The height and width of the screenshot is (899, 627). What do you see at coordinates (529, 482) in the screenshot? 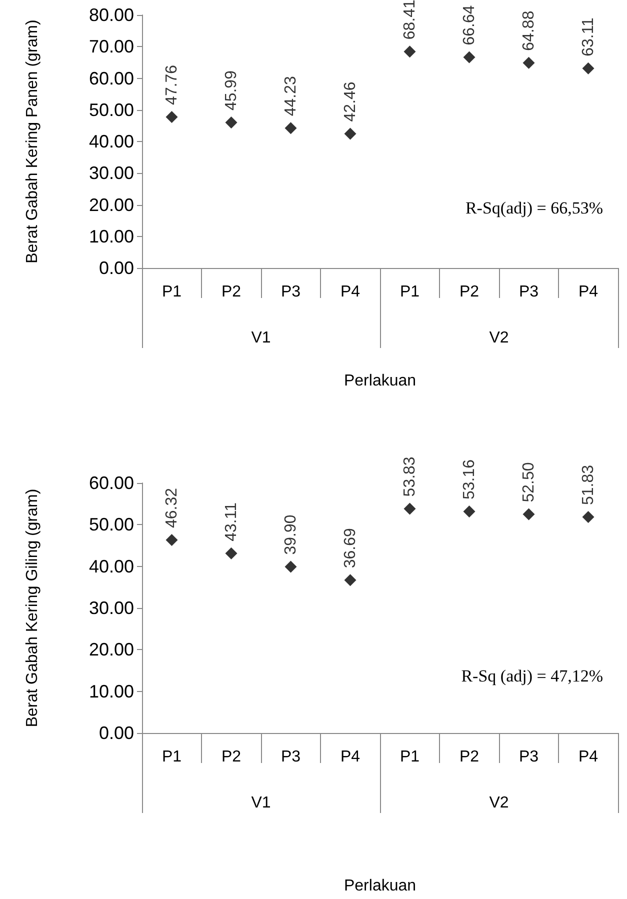
I see `data-label: 52.50` at bounding box center [529, 482].